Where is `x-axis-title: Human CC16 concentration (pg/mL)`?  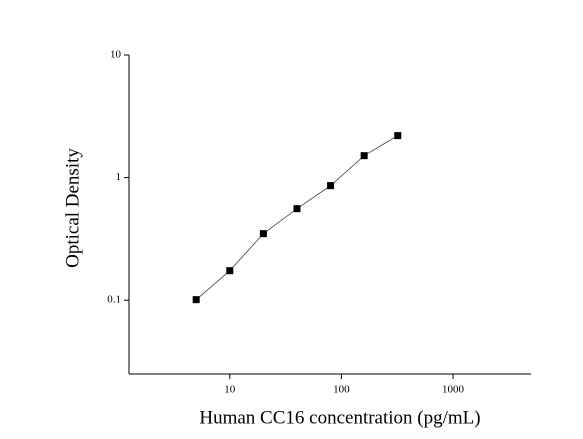
x-axis-title: Human CC16 concentration (pg/mL) is located at coordinates (339, 417).